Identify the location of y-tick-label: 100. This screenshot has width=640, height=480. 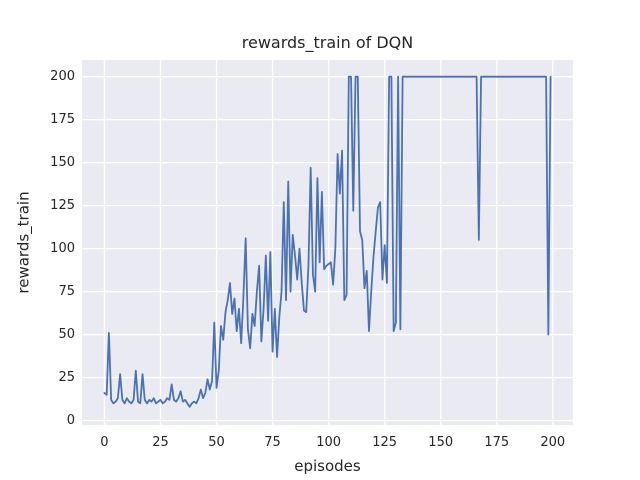
(62, 249).